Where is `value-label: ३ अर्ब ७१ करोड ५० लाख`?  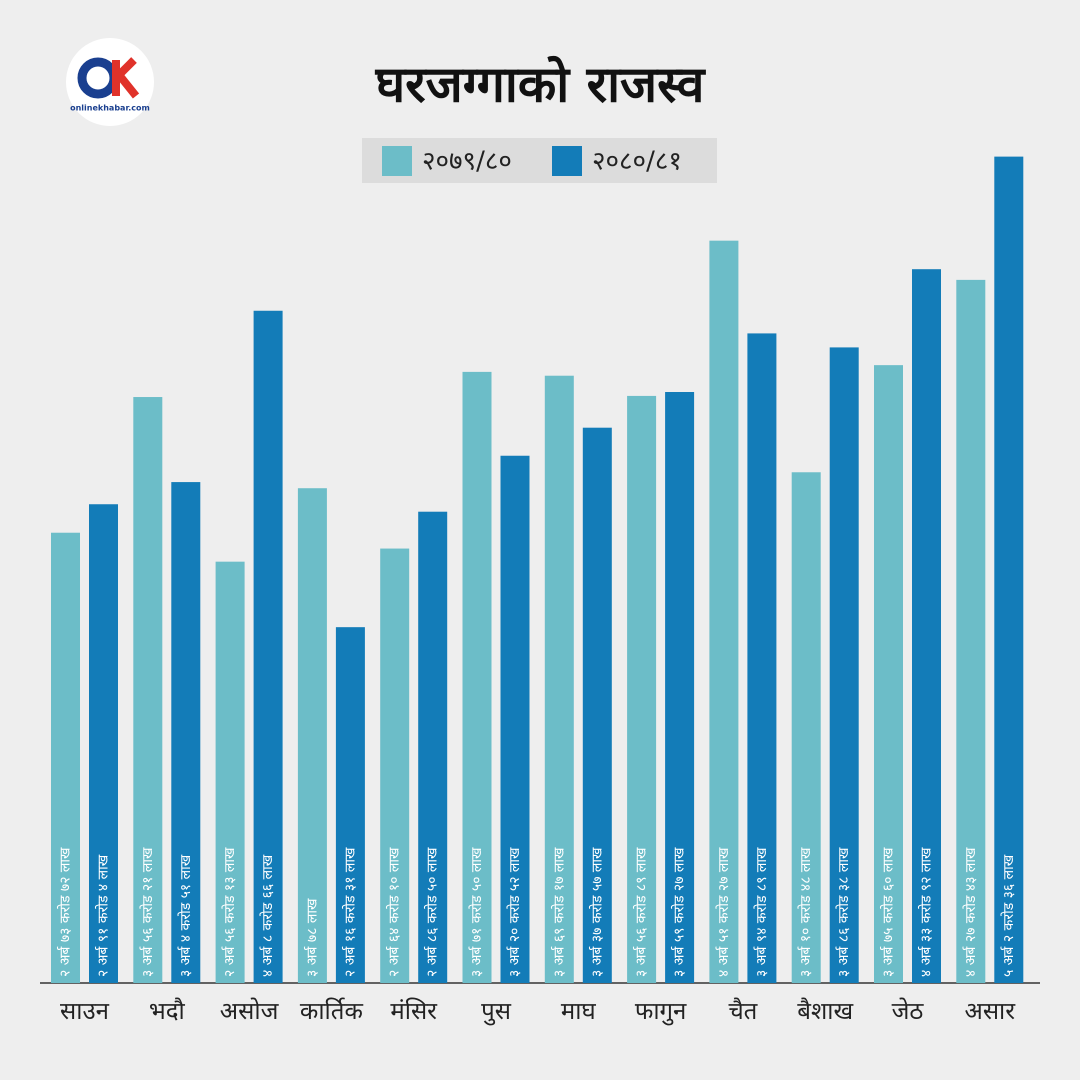 value-label: ३ अर्ब ७१ करोड ५० लाख is located at coordinates (476, 912).